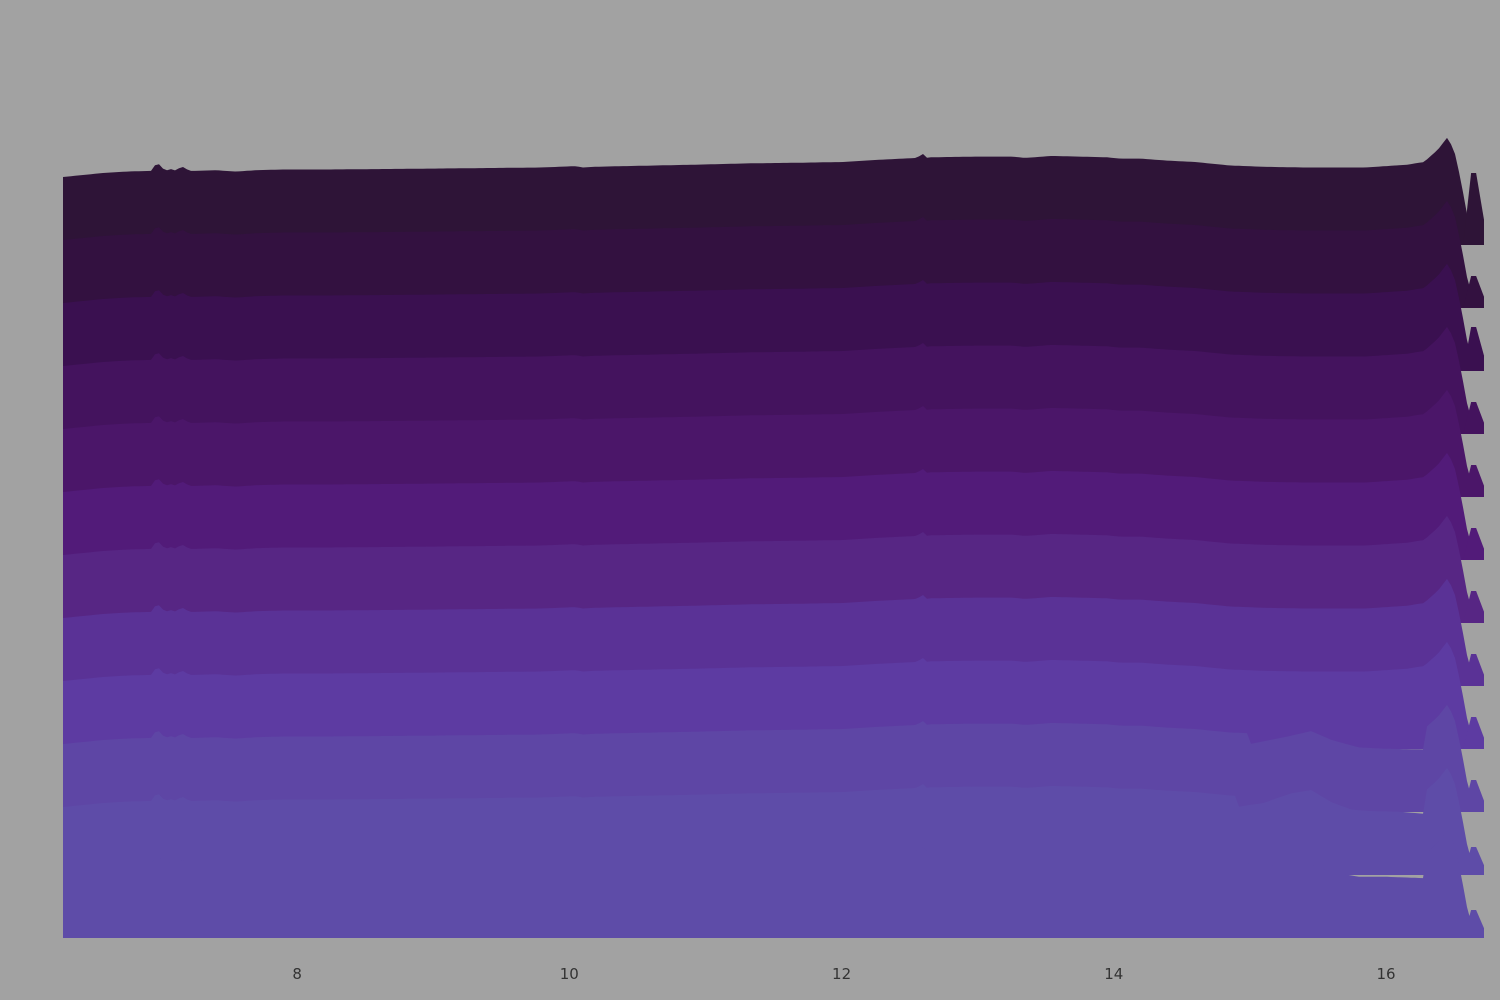 This screenshot has height=1000, width=1500. What do you see at coordinates (569, 974) in the screenshot?
I see `x-tick-label: 10` at bounding box center [569, 974].